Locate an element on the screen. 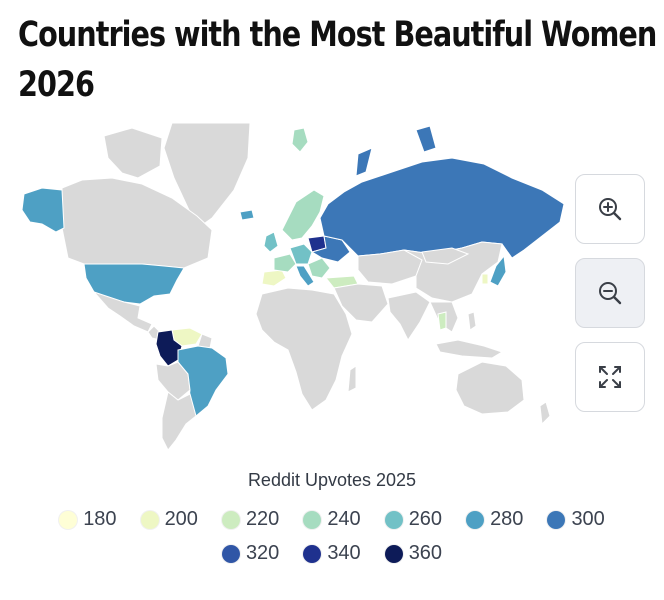 This screenshot has width=664, height=600. legend-label: 280 is located at coordinates (507, 519).